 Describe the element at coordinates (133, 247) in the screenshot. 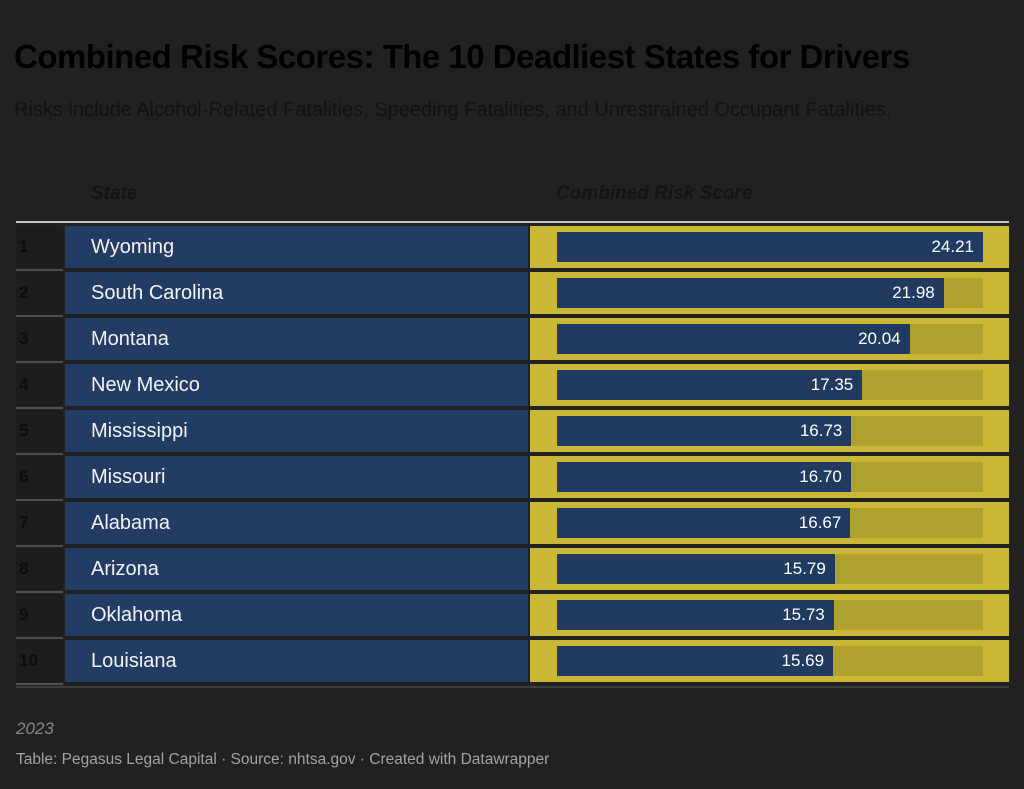

I see `state-label: Wyoming` at that location.